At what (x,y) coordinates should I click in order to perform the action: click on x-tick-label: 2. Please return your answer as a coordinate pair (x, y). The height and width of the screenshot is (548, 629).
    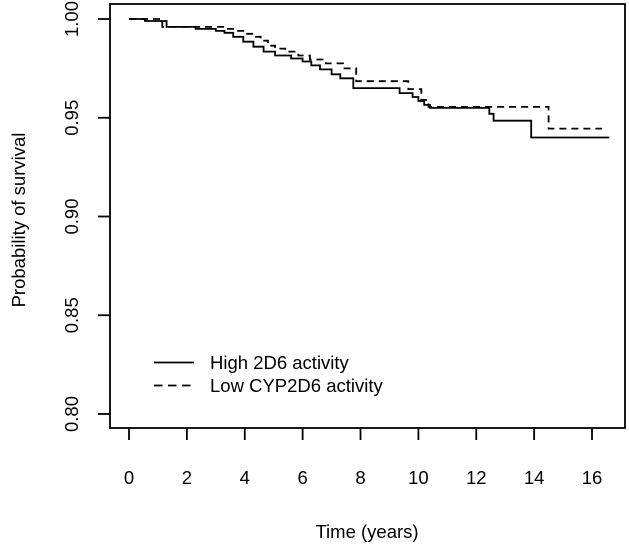
    Looking at the image, I should click on (187, 477).